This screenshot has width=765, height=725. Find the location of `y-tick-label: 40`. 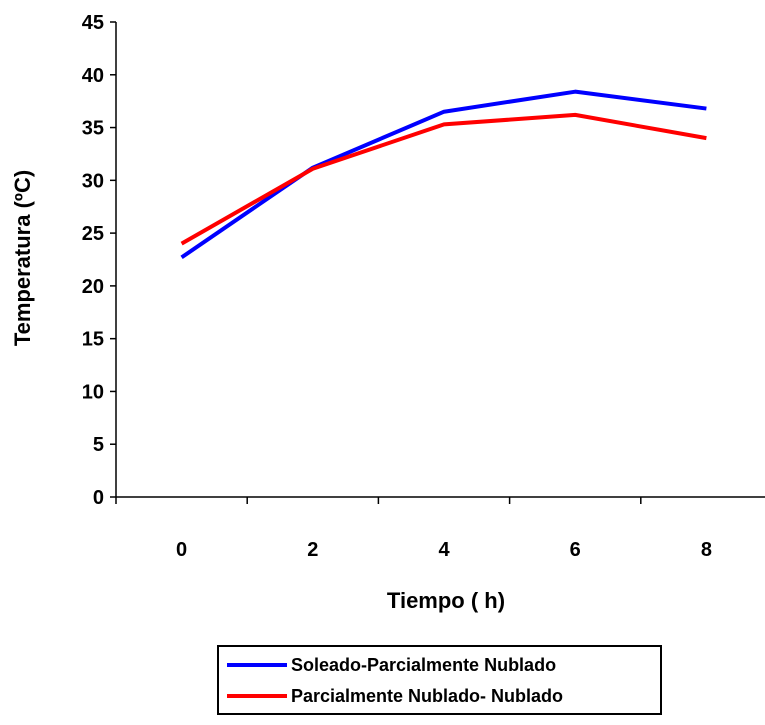

y-tick-label: 40 is located at coordinates (93, 76).